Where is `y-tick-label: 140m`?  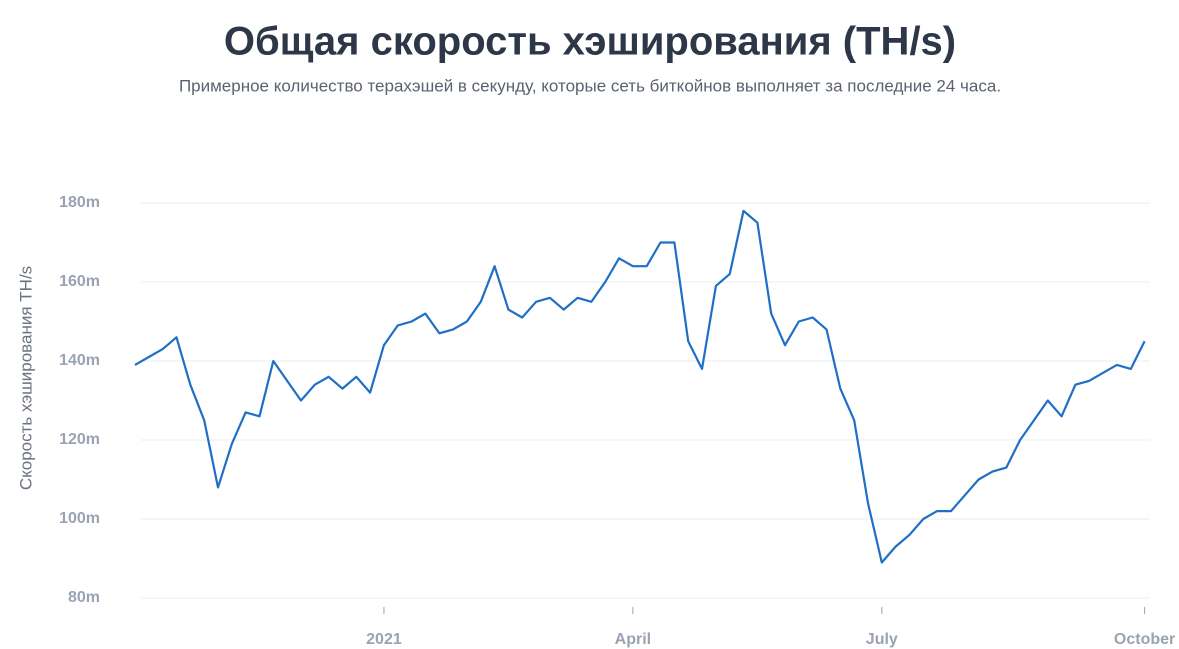 y-tick-label: 140m is located at coordinates (79, 360).